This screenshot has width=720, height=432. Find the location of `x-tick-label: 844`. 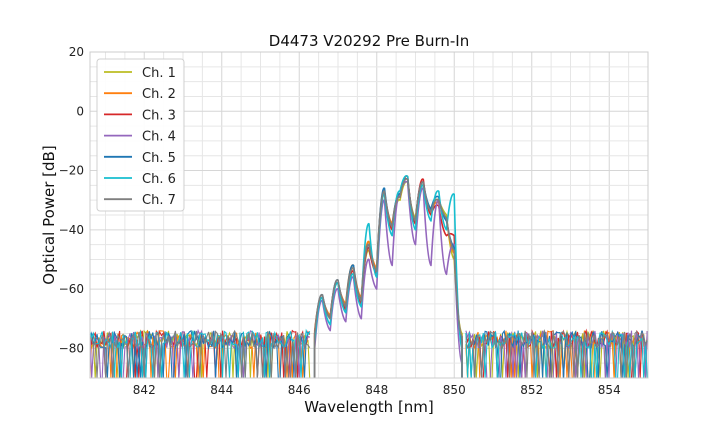

x-tick-label: 844 is located at coordinates (221, 390).